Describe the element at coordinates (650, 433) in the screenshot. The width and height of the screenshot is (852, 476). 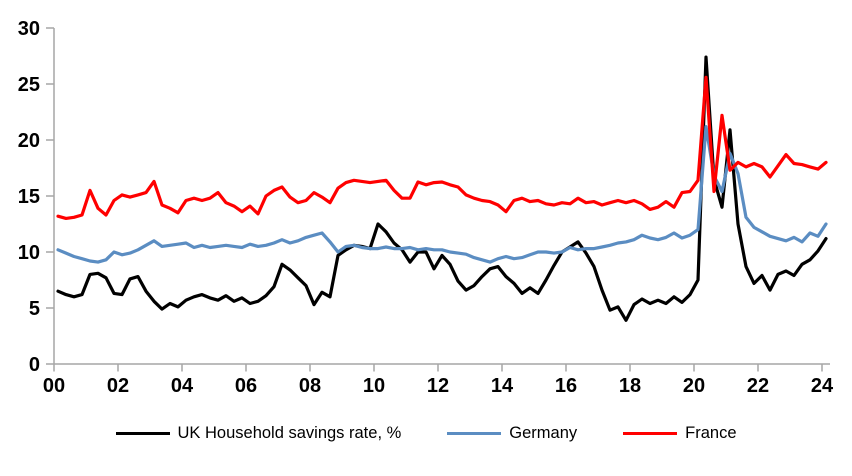
I see `france-line-swatch` at that location.